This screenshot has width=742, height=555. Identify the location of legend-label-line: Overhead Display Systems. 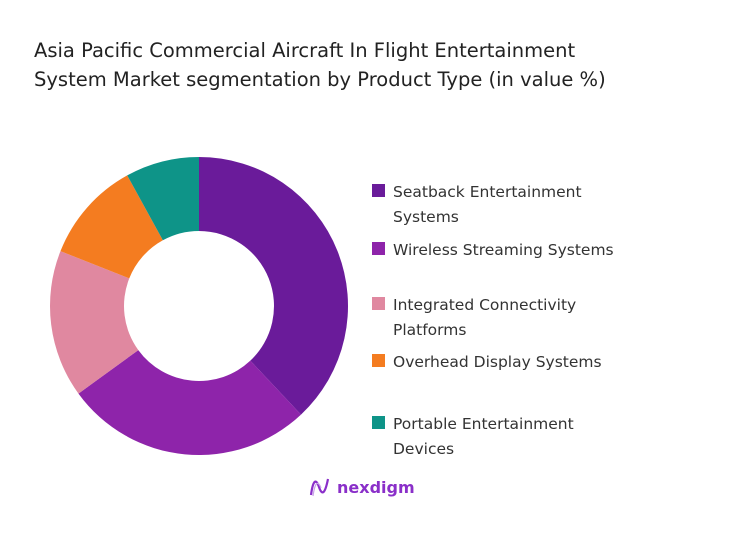
(497, 362).